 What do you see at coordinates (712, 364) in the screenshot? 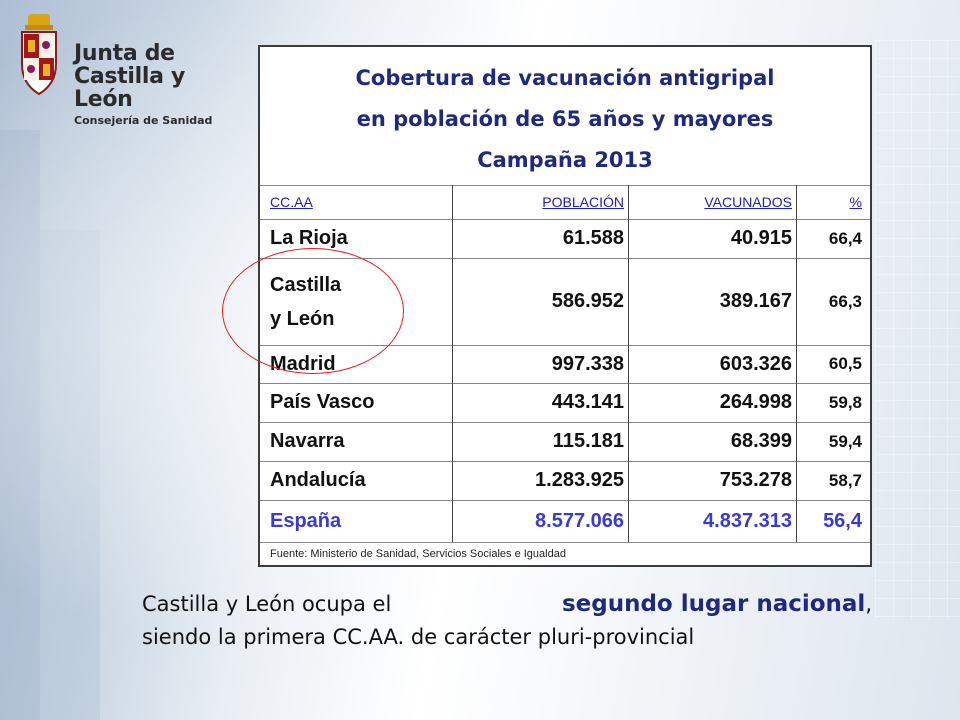
I see `vaccinated-cell: 603.326` at bounding box center [712, 364].